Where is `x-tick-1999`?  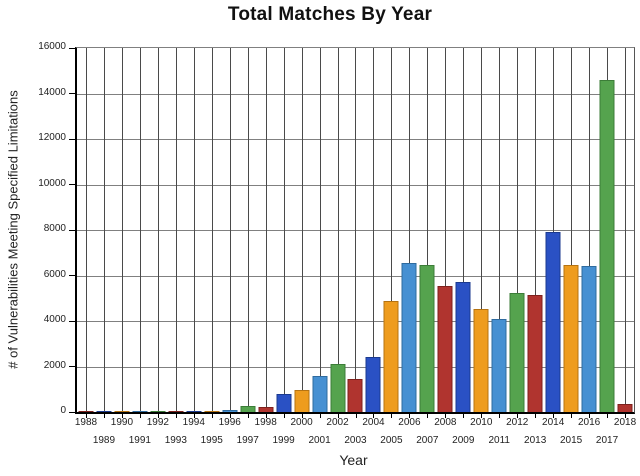
x-tick-1999 is located at coordinates (284, 415).